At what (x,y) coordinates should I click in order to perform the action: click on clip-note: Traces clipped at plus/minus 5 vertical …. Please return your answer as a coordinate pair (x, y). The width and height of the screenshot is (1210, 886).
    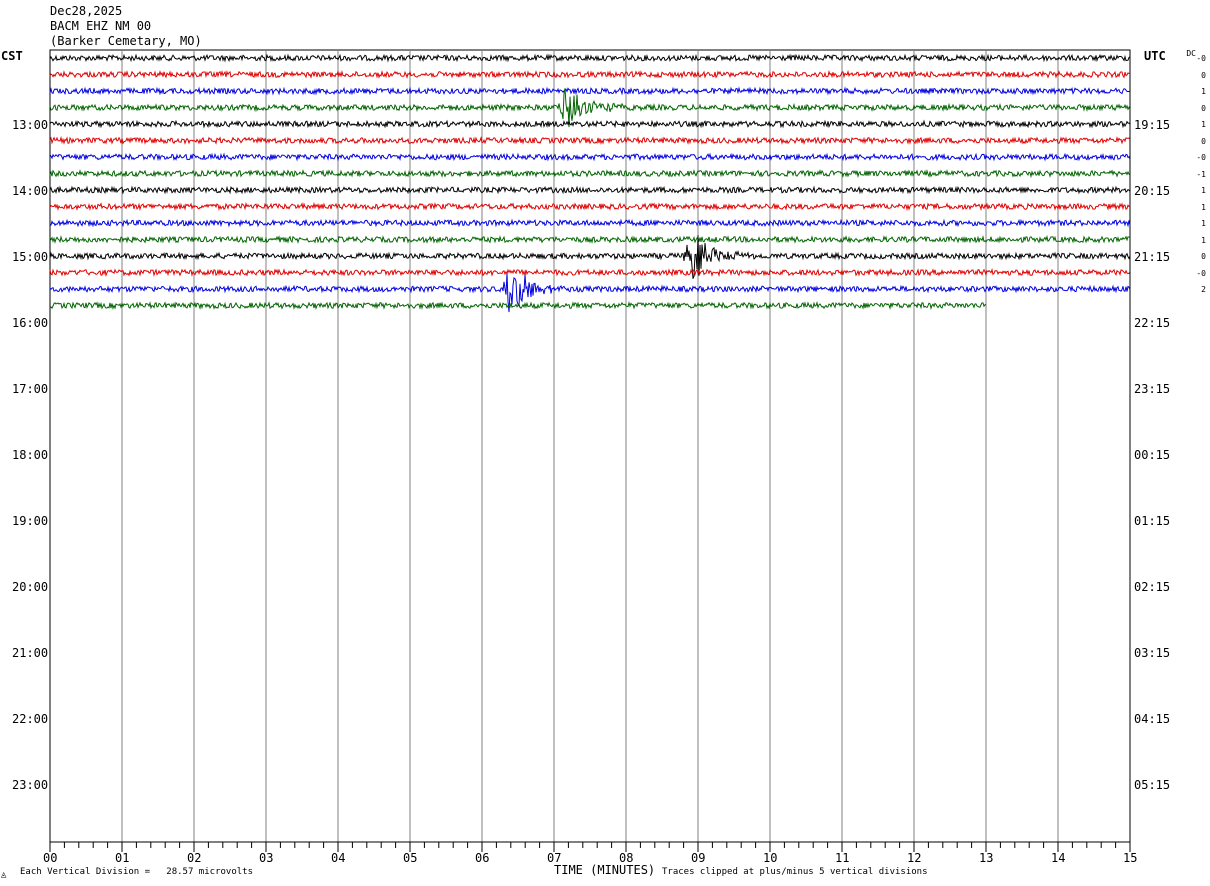
    Looking at the image, I should click on (795, 872).